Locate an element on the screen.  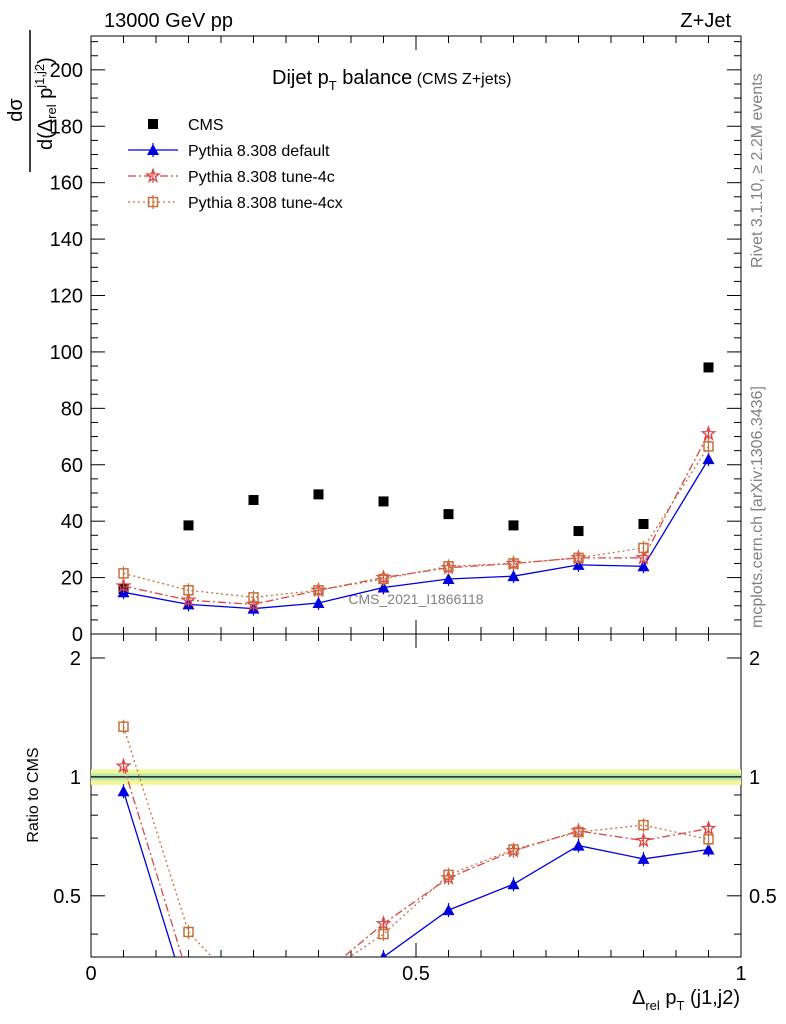
ratio-tick-label: 0.5 is located at coordinates (67, 897).